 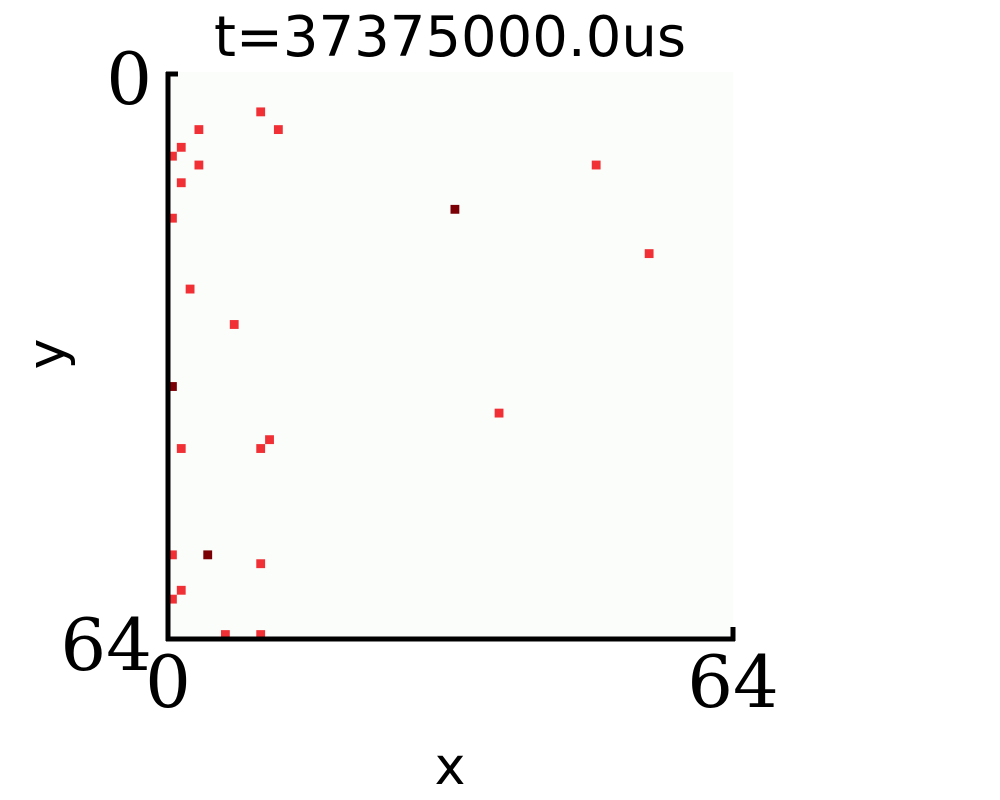 What do you see at coordinates (450, 767) in the screenshot?
I see `x-axis-label: x` at bounding box center [450, 767].